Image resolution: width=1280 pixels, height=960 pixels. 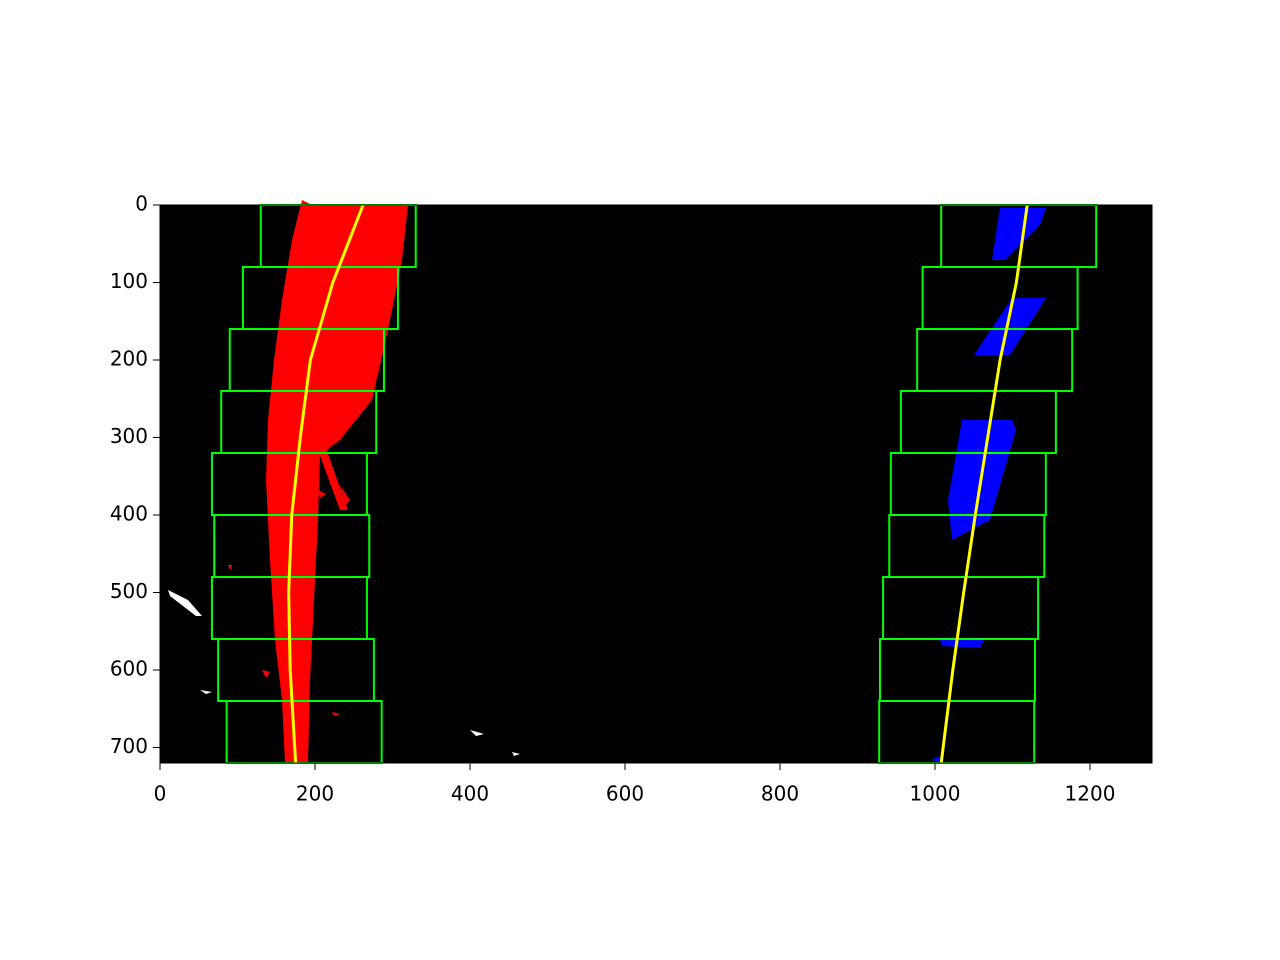 I want to click on y-tick-label: 600, so click(x=129, y=669).